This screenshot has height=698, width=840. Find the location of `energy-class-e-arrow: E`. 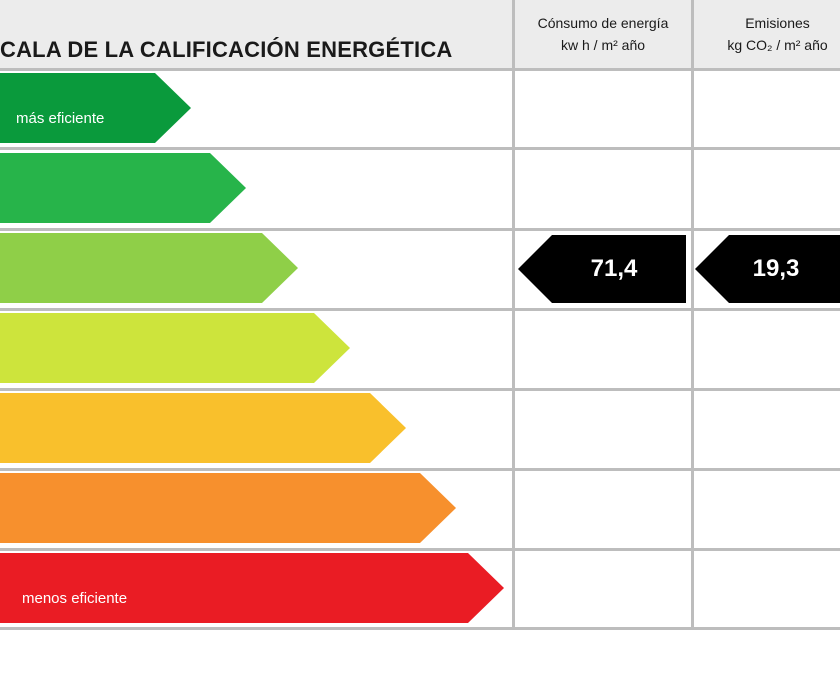

energy-class-e-arrow: E is located at coordinates (203, 459).